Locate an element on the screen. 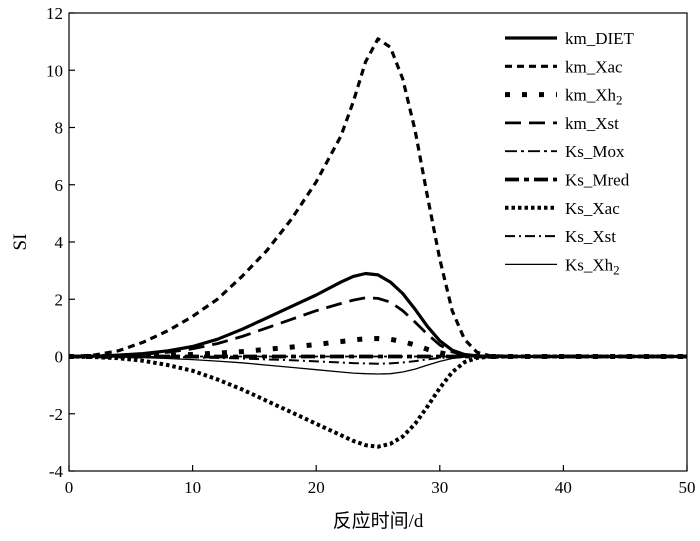 Image resolution: width=700 pixels, height=541 pixels. y-tick-label: -4 is located at coordinates (56, 471).